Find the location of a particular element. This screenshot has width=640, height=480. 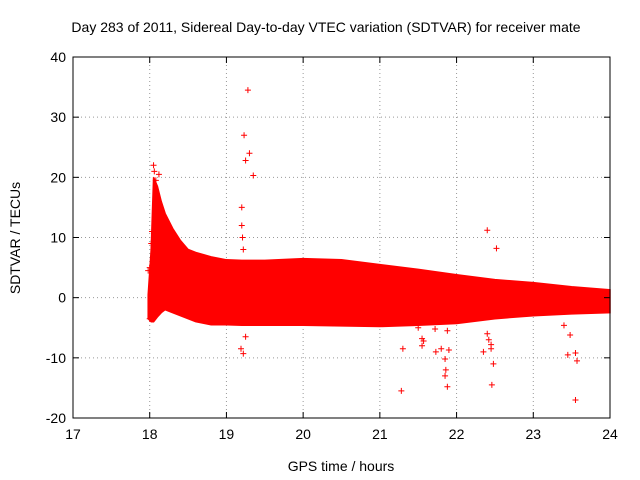

y-axis-label: SDTVAR / TECUs is located at coordinates (15, 238).